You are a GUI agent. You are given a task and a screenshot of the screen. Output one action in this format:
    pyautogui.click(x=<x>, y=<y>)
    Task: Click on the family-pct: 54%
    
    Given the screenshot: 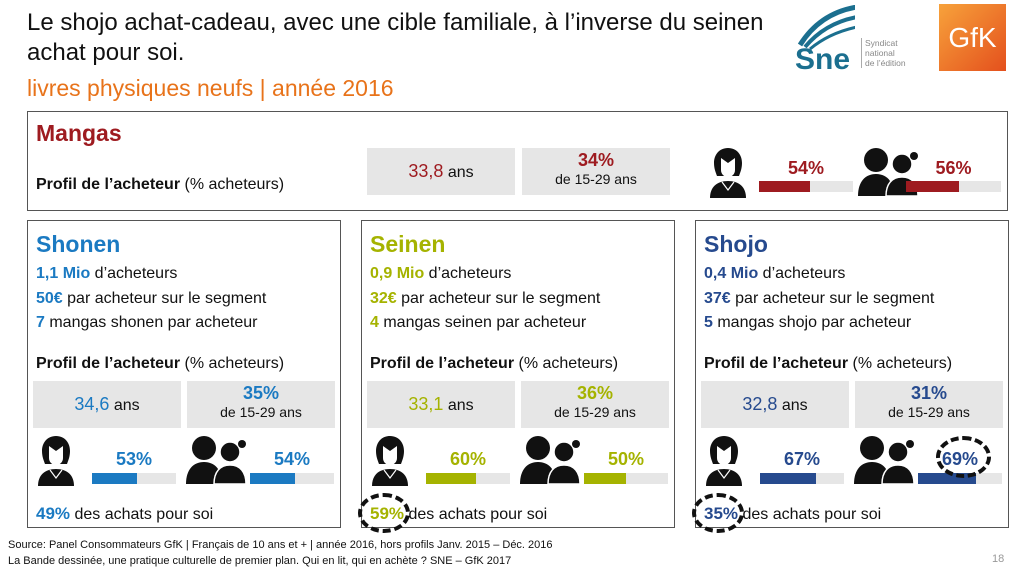 What is the action you would take?
    pyautogui.click(x=292, y=459)
    